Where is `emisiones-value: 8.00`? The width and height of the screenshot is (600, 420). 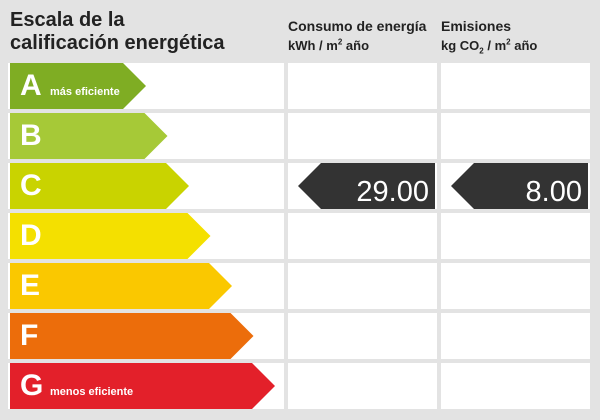
emisiones-value: 8.00 is located at coordinates (553, 192).